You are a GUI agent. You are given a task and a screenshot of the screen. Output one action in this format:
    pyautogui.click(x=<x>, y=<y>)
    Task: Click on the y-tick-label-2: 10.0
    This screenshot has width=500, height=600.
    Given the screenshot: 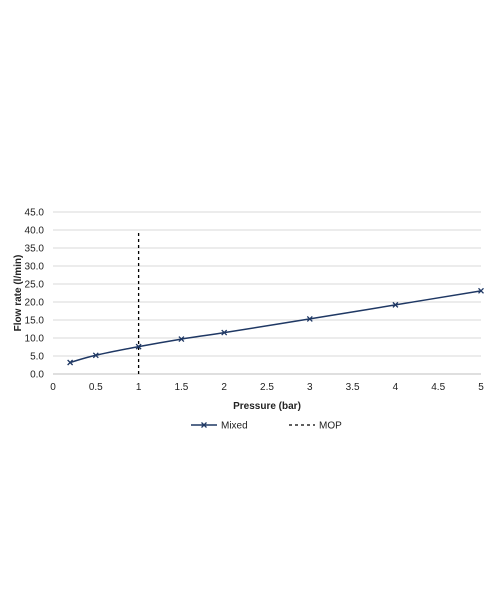 What is the action you would take?
    pyautogui.click(x=35, y=339)
    